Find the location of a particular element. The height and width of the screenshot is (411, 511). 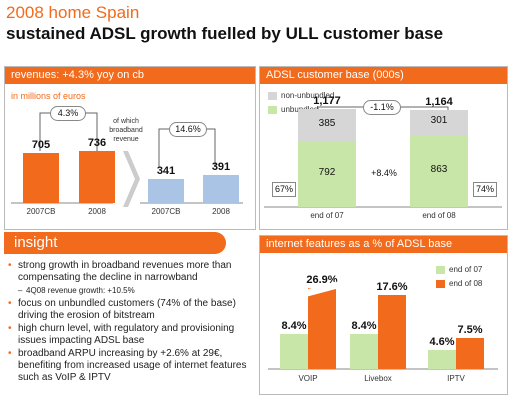

features-panel-header: internet features as a % of ADSL base is located at coordinates (383, 244).